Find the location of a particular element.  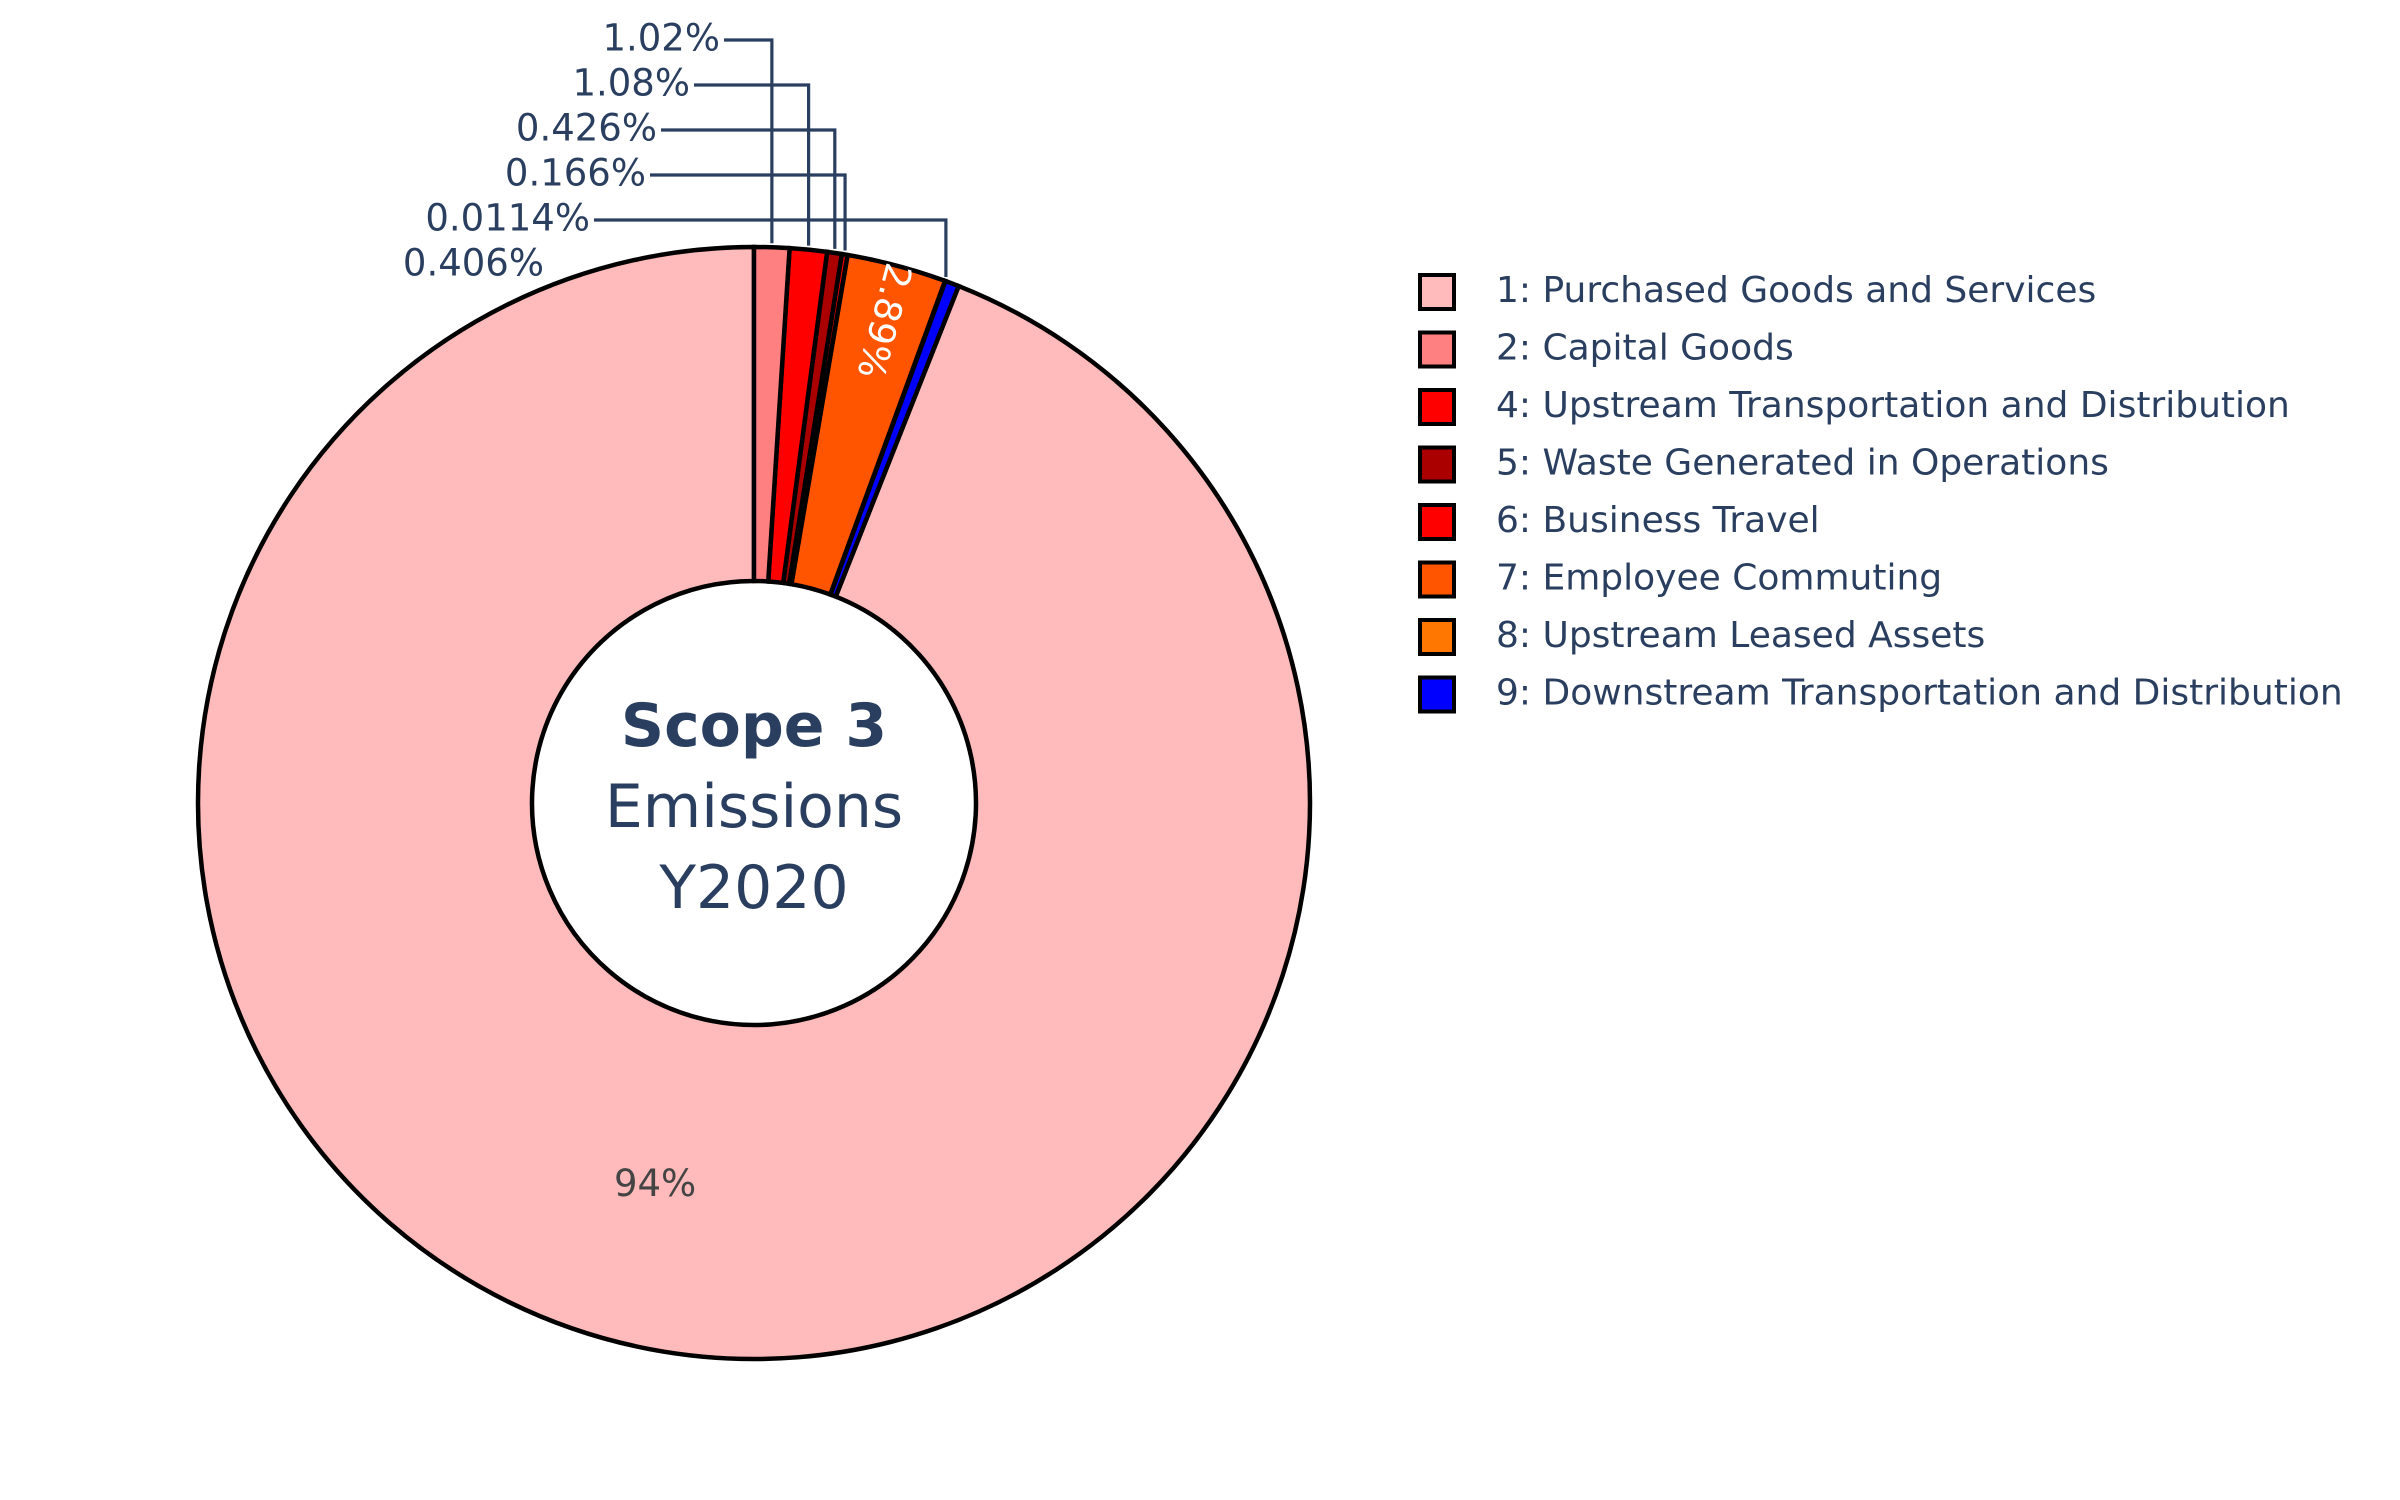

slice-label-1-purchased-goods-and-services: 94% is located at coordinates (655, 1183).